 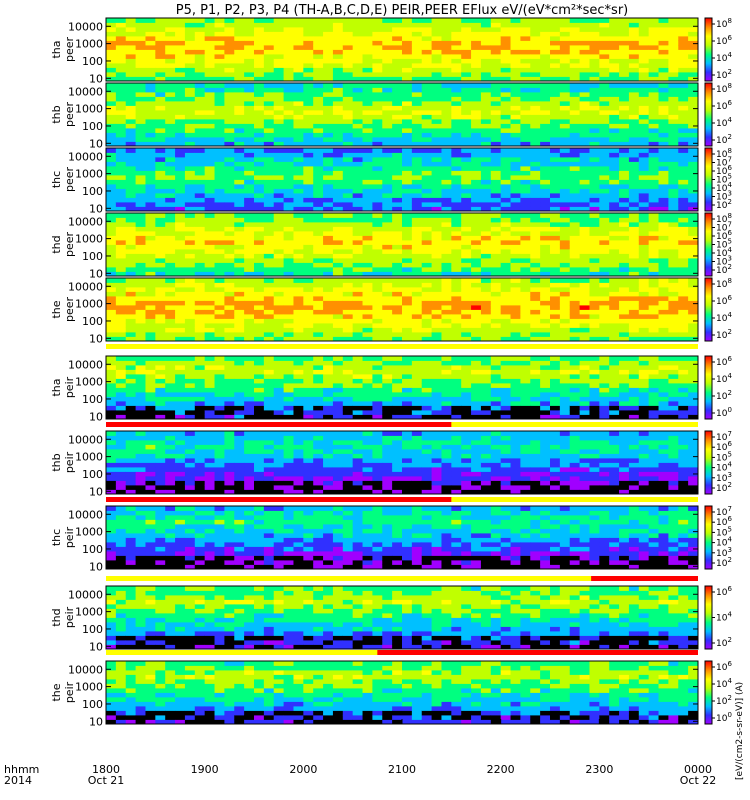 What do you see at coordinates (724, 334) in the screenshot?
I see `colorbar-tick-label: 102` at bounding box center [724, 334].